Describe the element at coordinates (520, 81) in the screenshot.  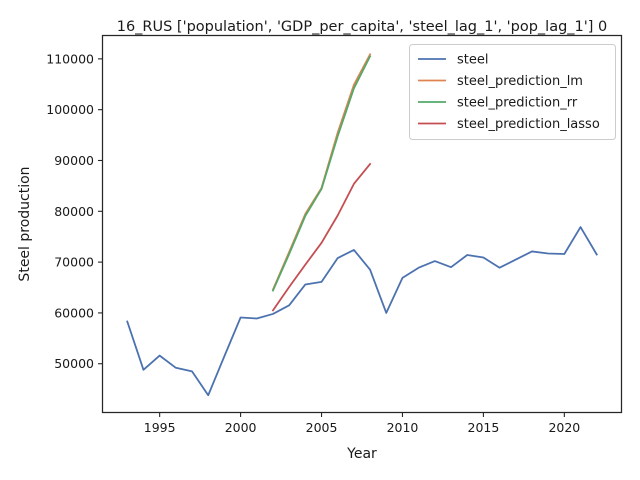
I see `legend-label-steel-prediction-lm: steel_prediction_lm` at that location.